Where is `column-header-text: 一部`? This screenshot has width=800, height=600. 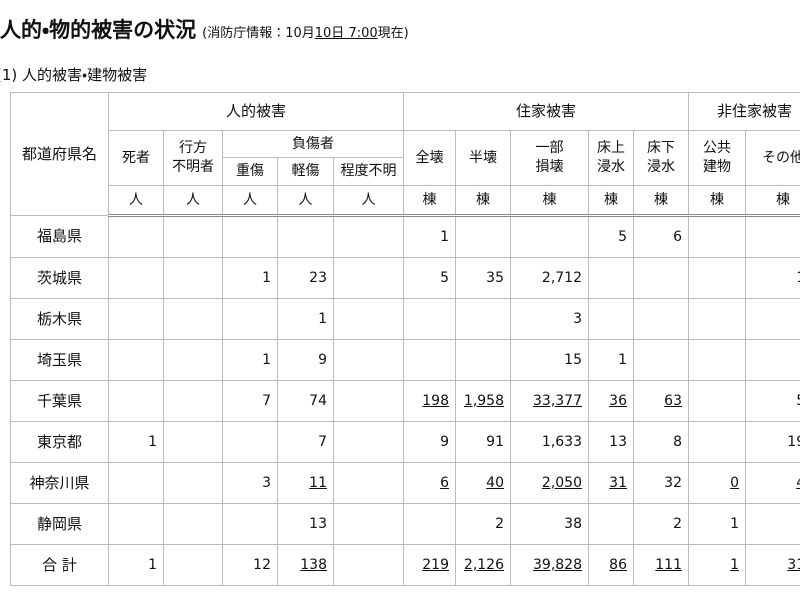
column-header-text: 一部 is located at coordinates (549, 148).